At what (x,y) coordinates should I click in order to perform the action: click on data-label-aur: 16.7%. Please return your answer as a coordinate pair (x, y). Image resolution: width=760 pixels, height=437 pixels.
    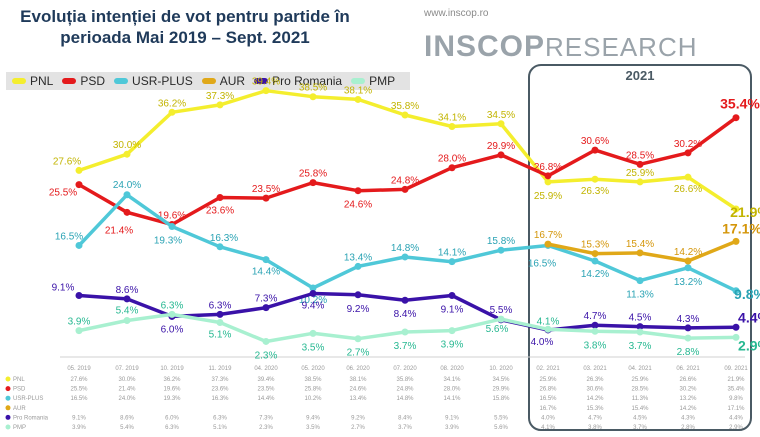
    Looking at the image, I should click on (548, 235).